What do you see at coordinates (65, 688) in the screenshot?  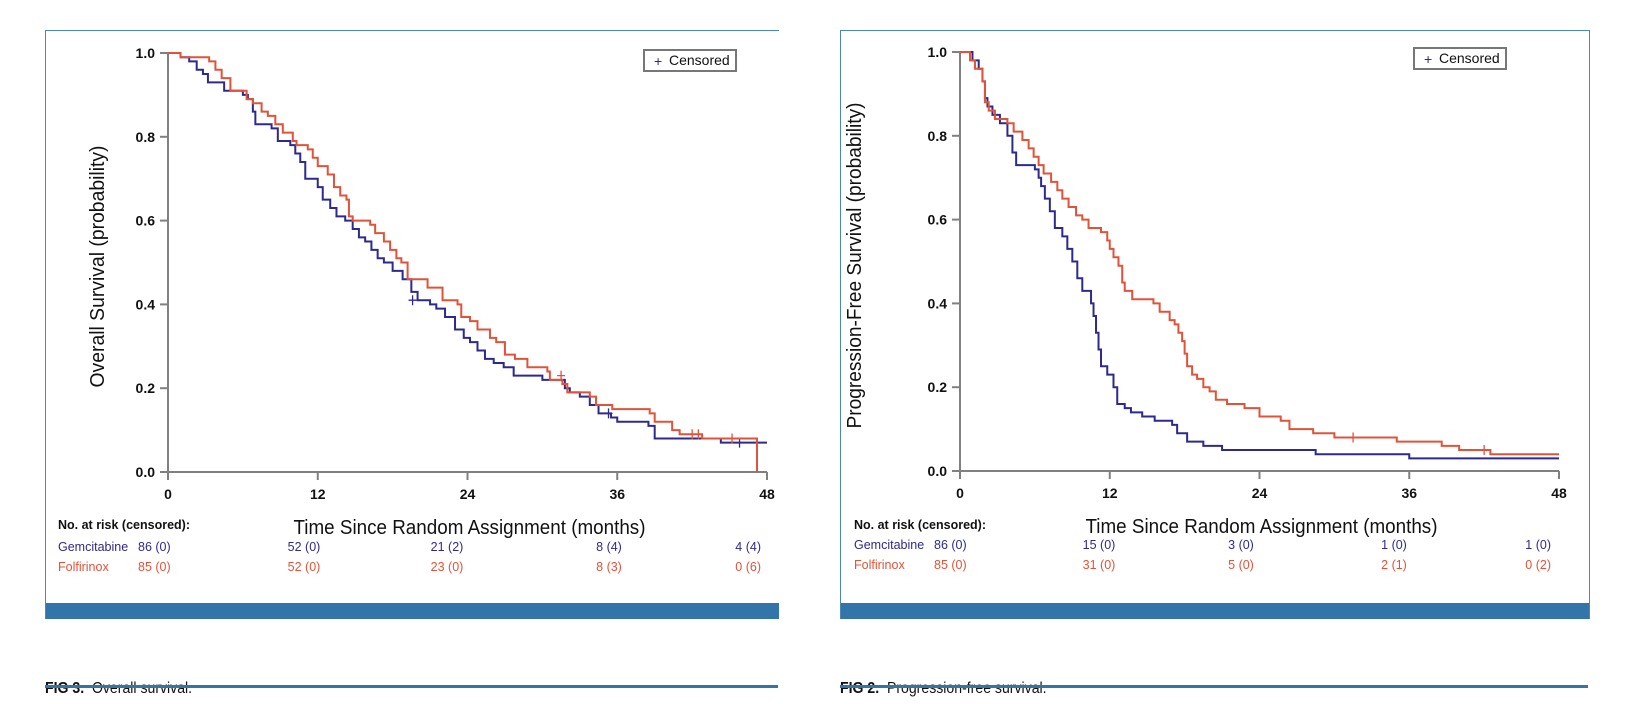 I see `figure-3-caption-label: FIG 3.` at bounding box center [65, 688].